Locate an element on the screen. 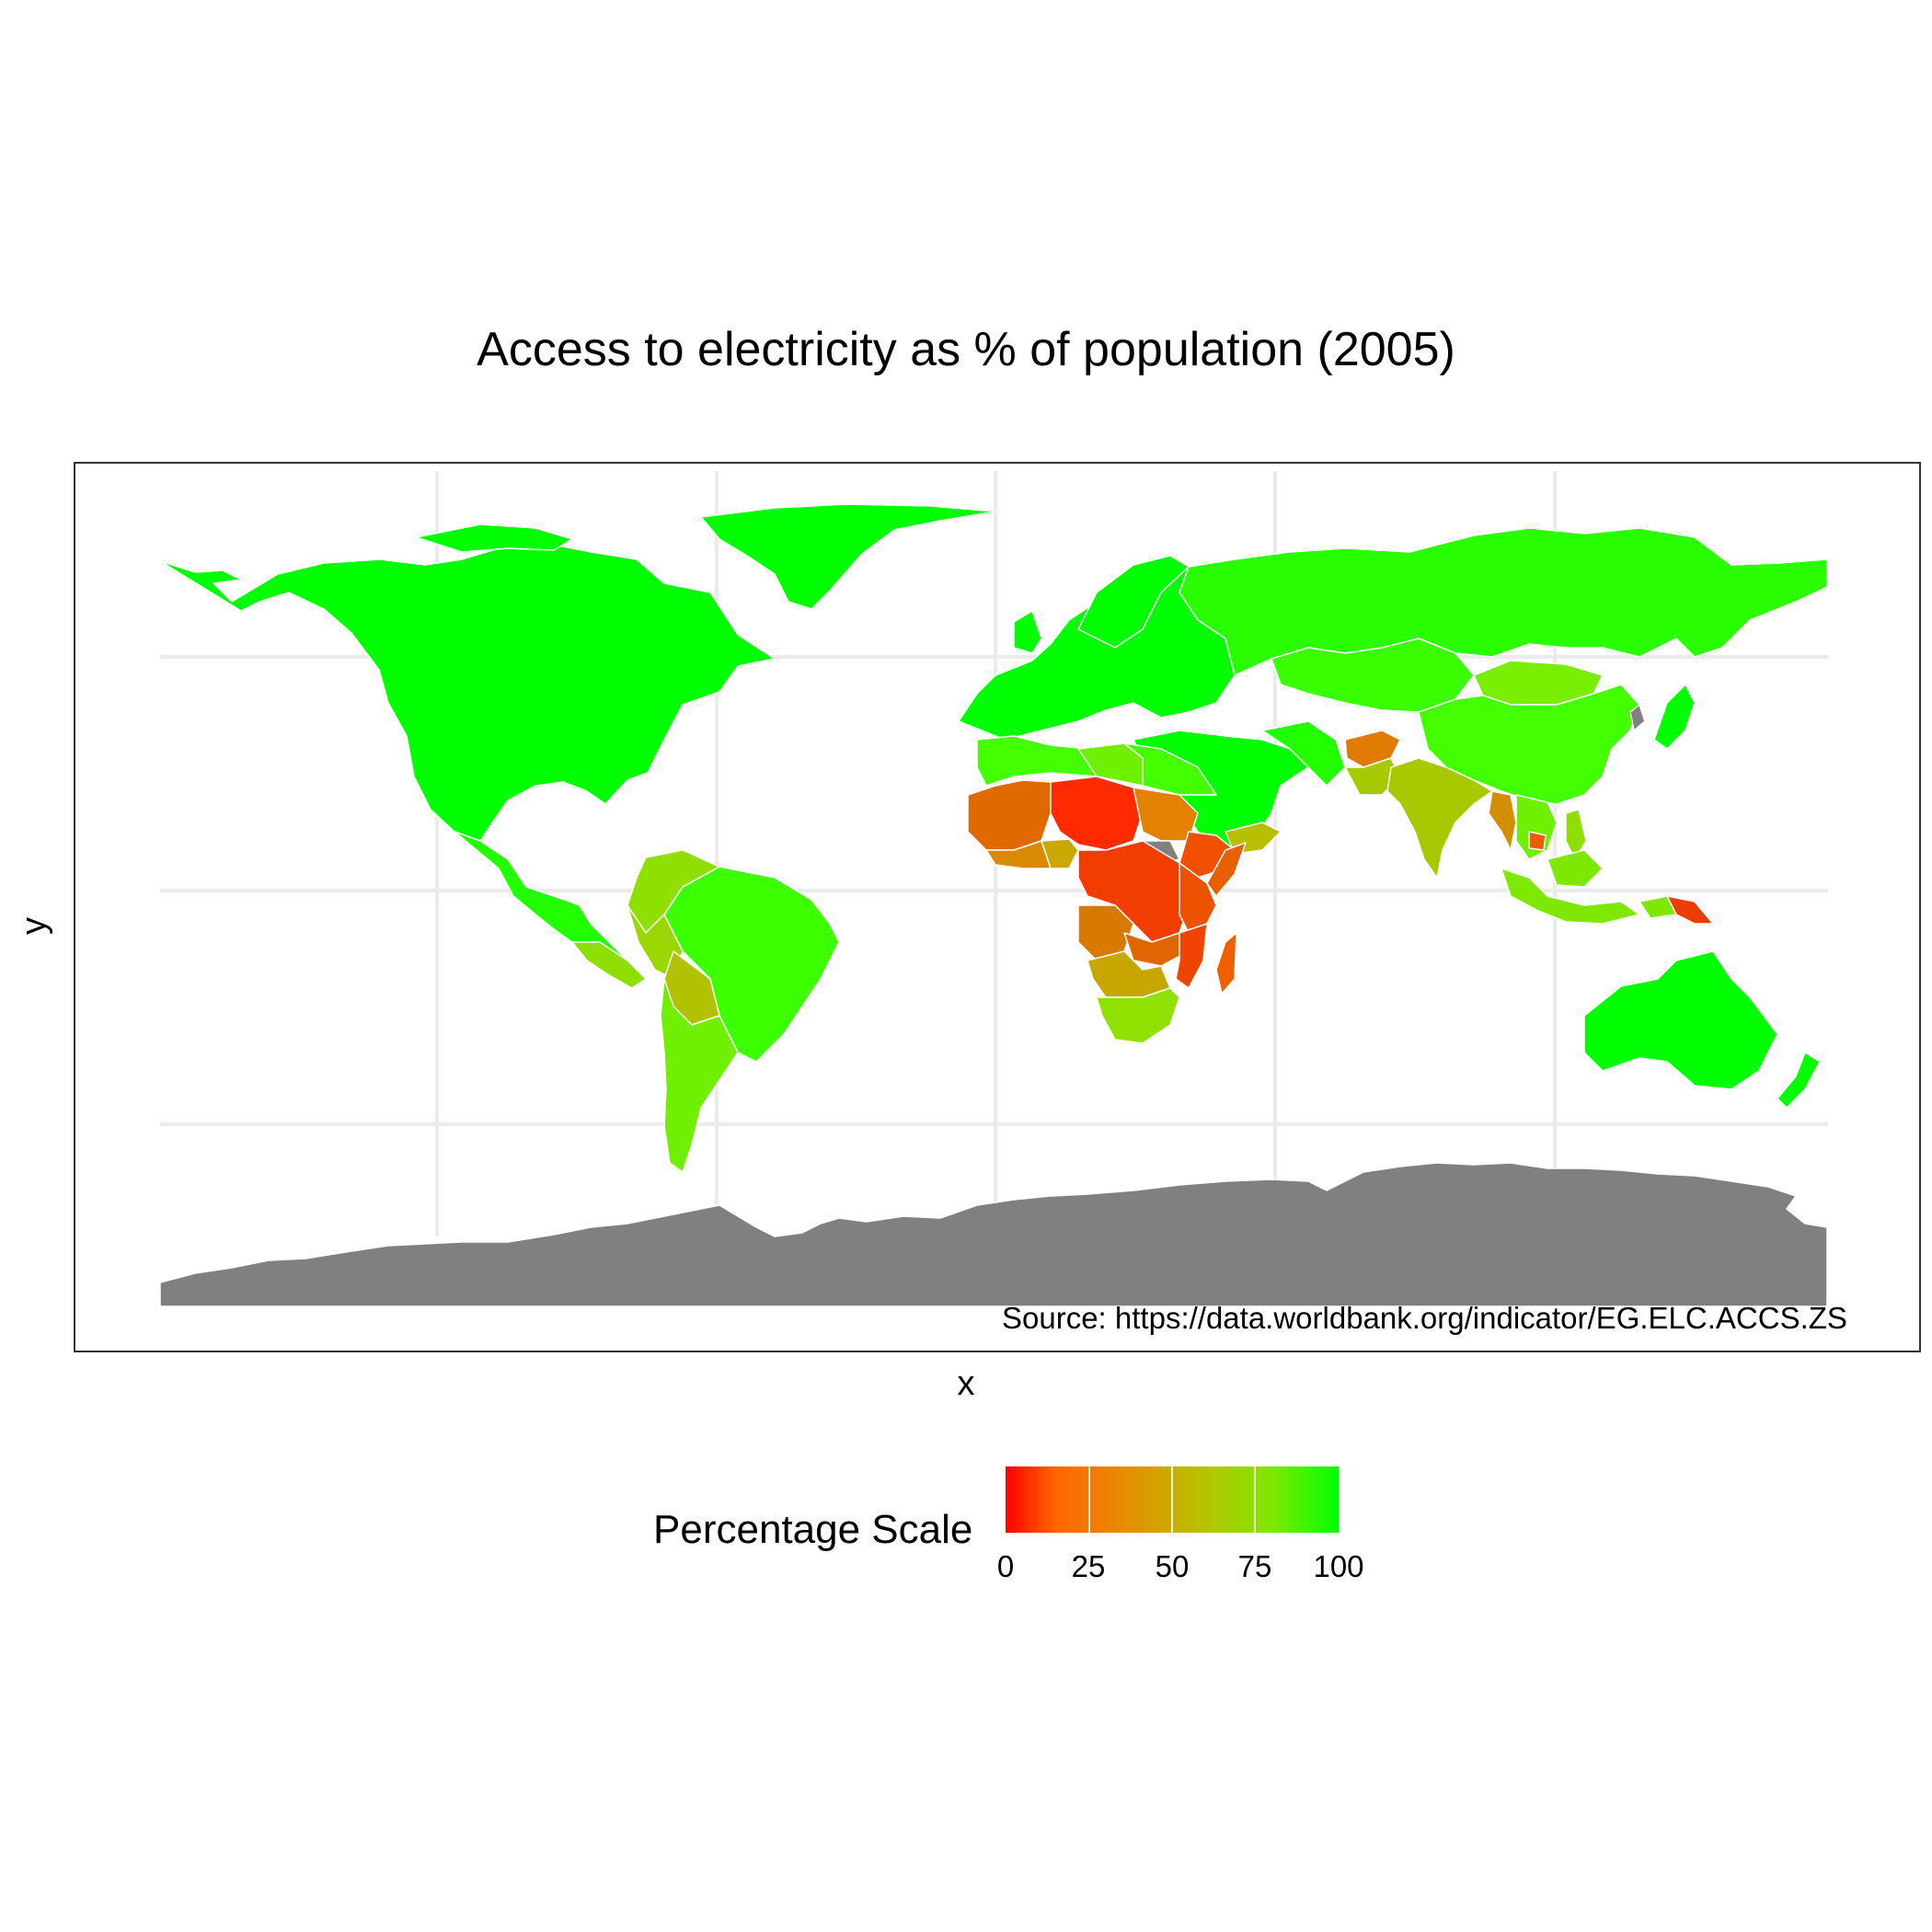 The height and width of the screenshot is (1932, 1932). region-korea is located at coordinates (1637, 717).